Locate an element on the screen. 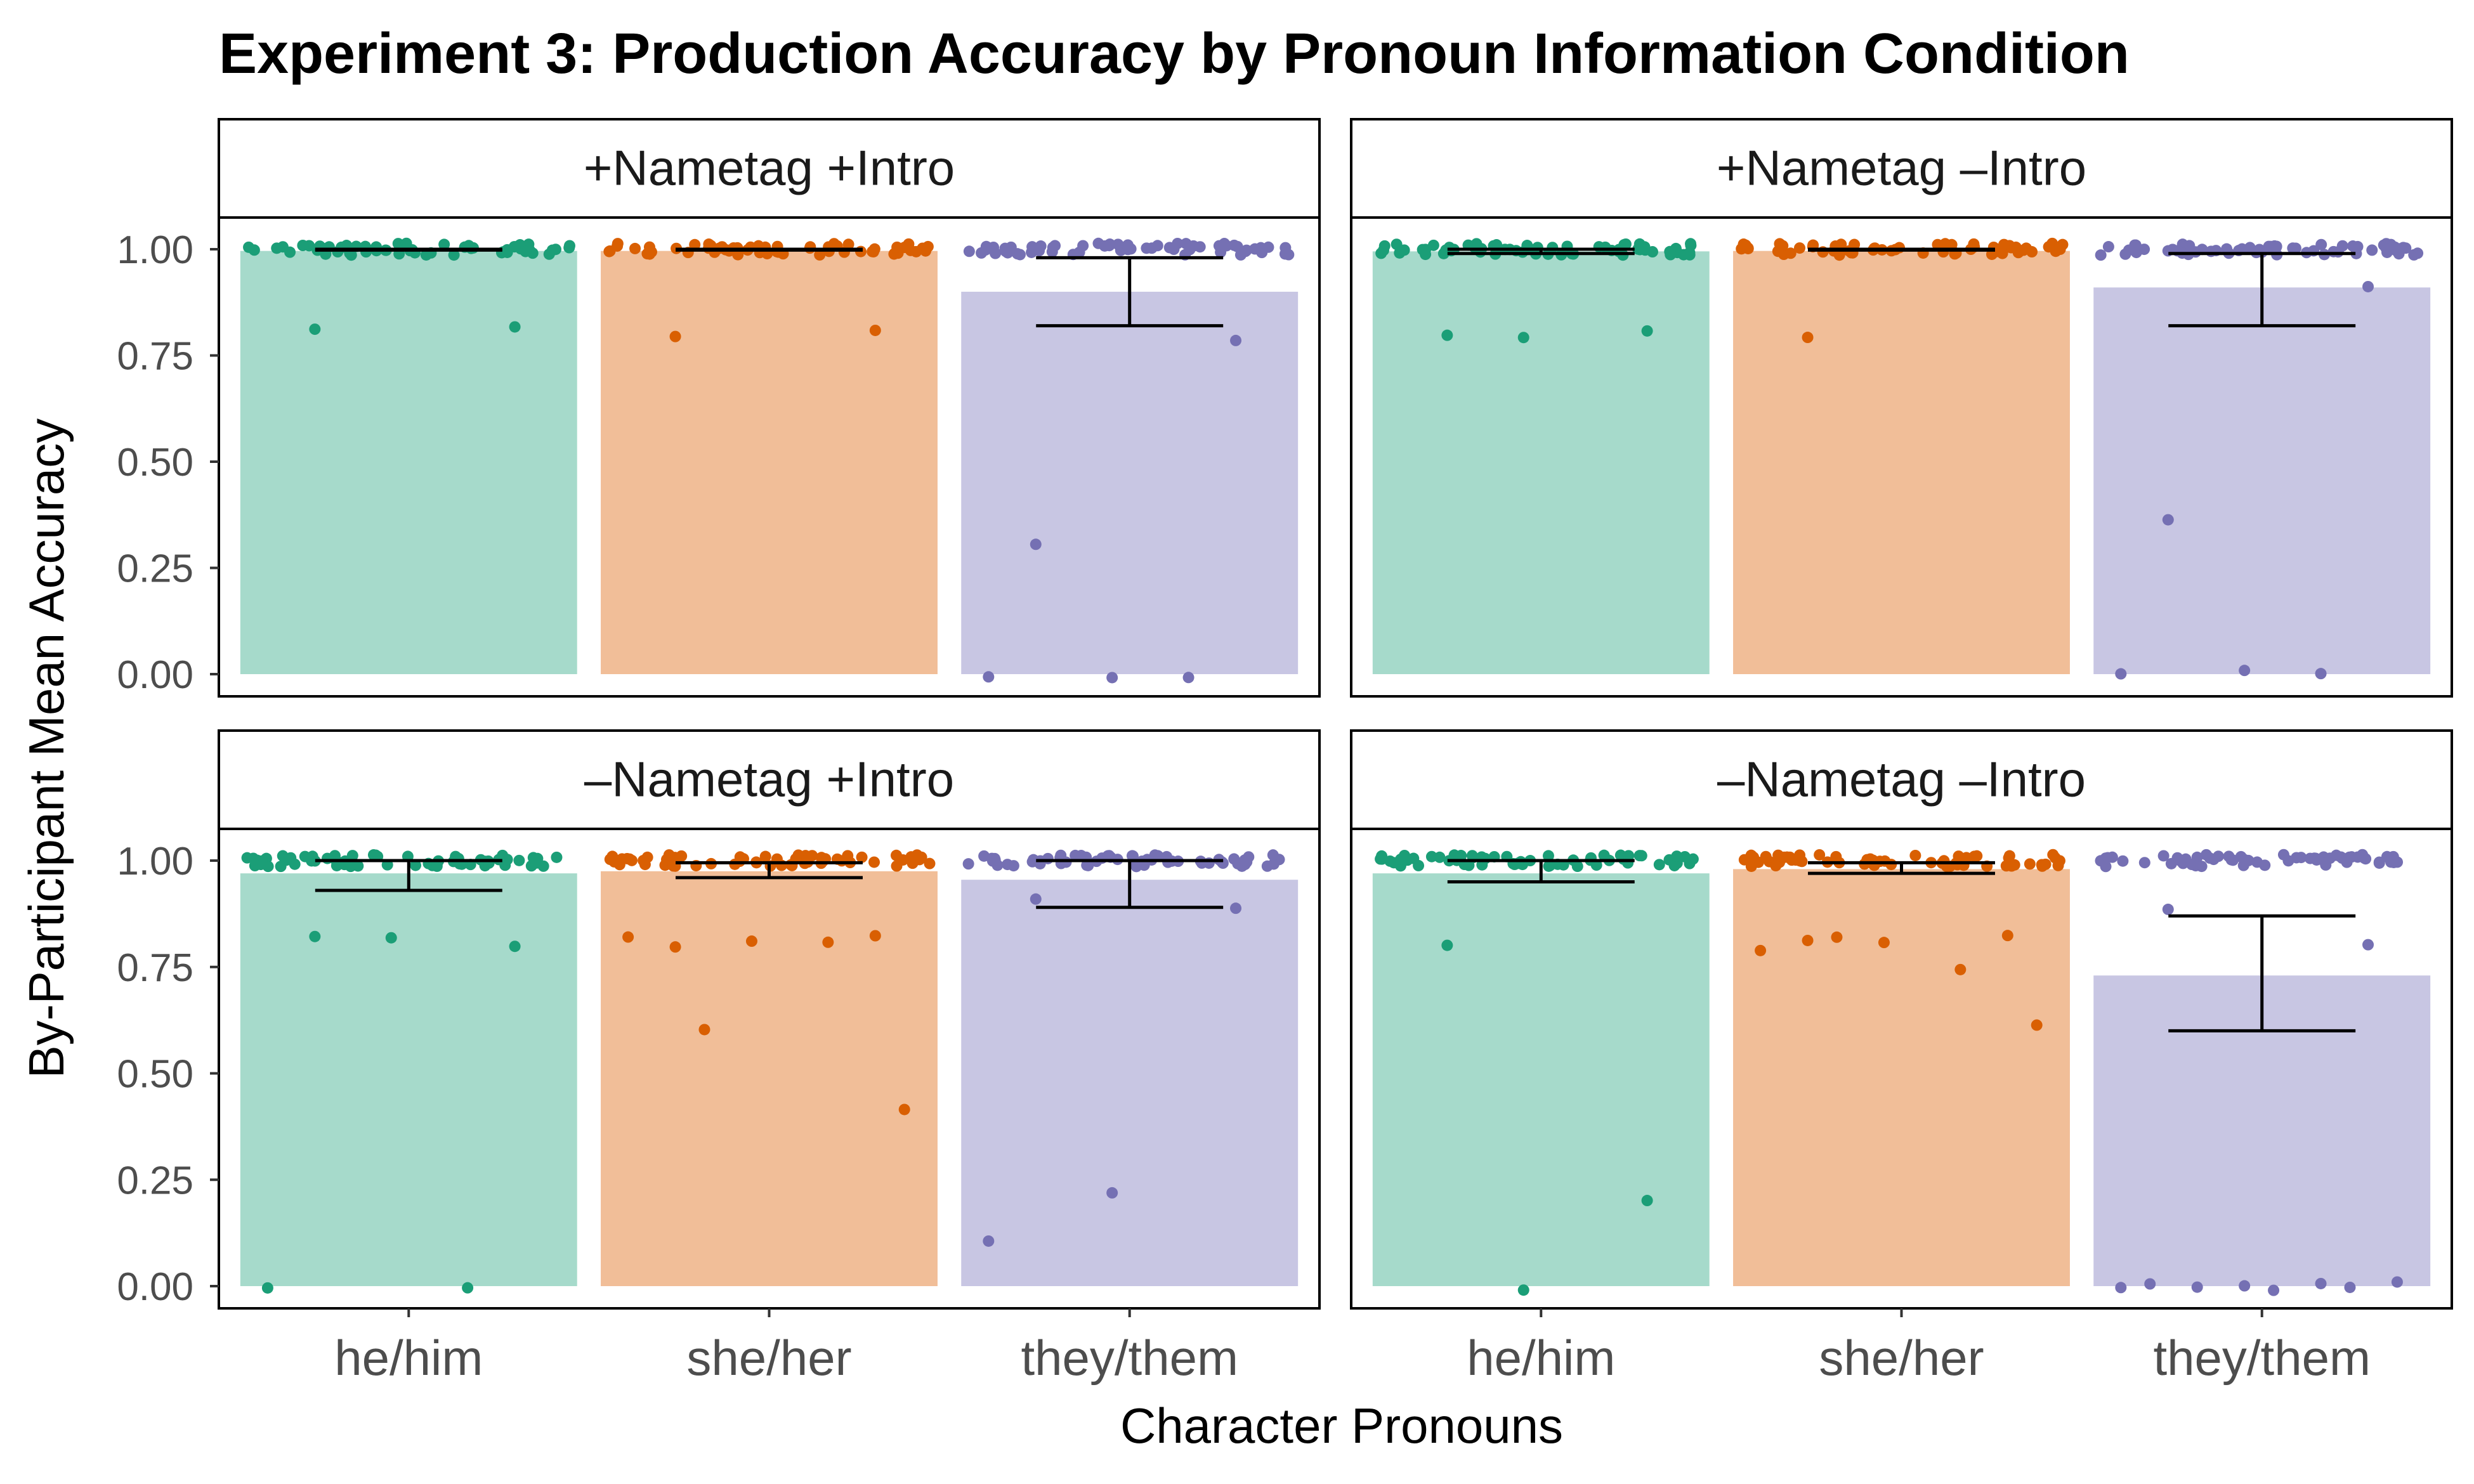  panel-strip-label: +Nametag –Intro is located at coordinates (1901, 168).